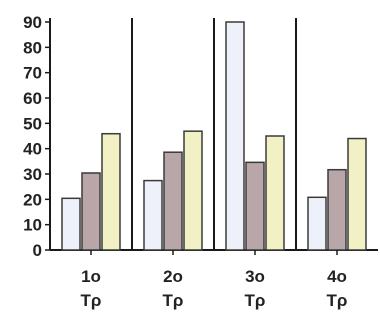 This screenshot has height=327, width=380. What do you see at coordinates (91, 211) in the screenshot?
I see `bar-s2-c1` at bounding box center [91, 211].